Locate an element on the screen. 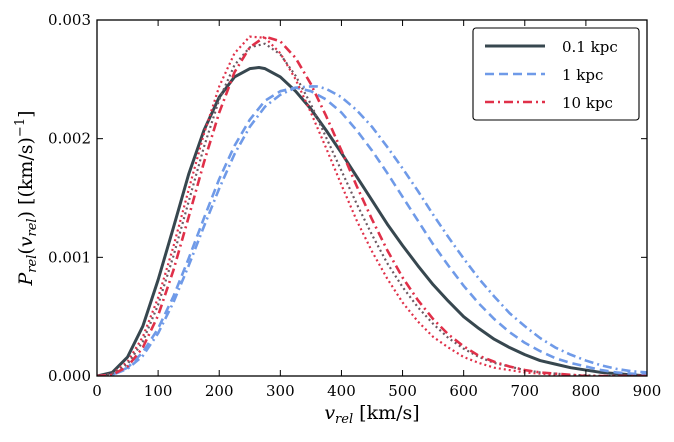  x-tick-label-6: 600 is located at coordinates (463, 391).